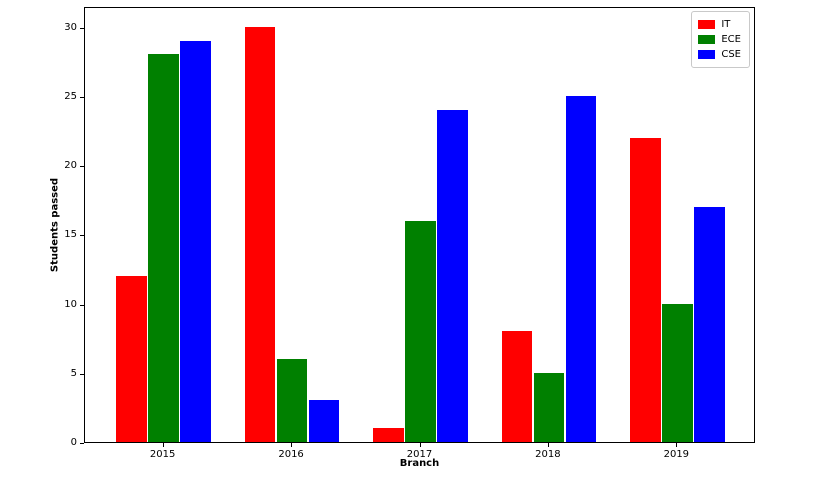 The height and width of the screenshot is (486, 840). Describe the element at coordinates (163, 445) in the screenshot. I see `x-tick-mark-2015` at that location.